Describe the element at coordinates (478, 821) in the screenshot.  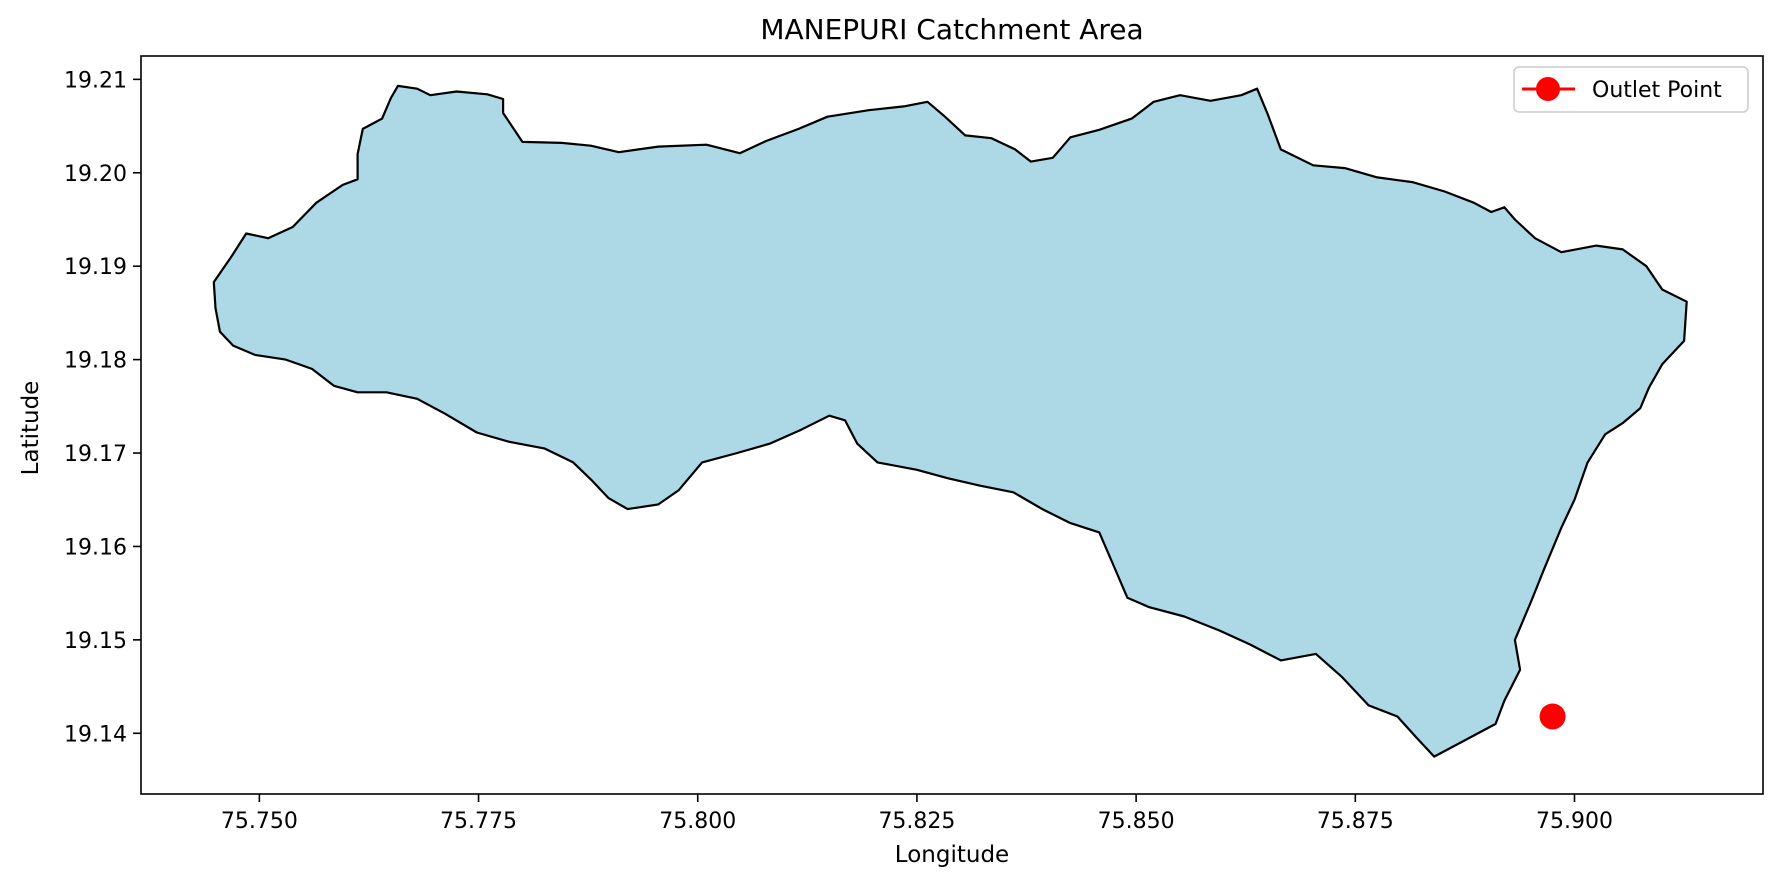
I see `x-tick-label: 75.775` at that location.